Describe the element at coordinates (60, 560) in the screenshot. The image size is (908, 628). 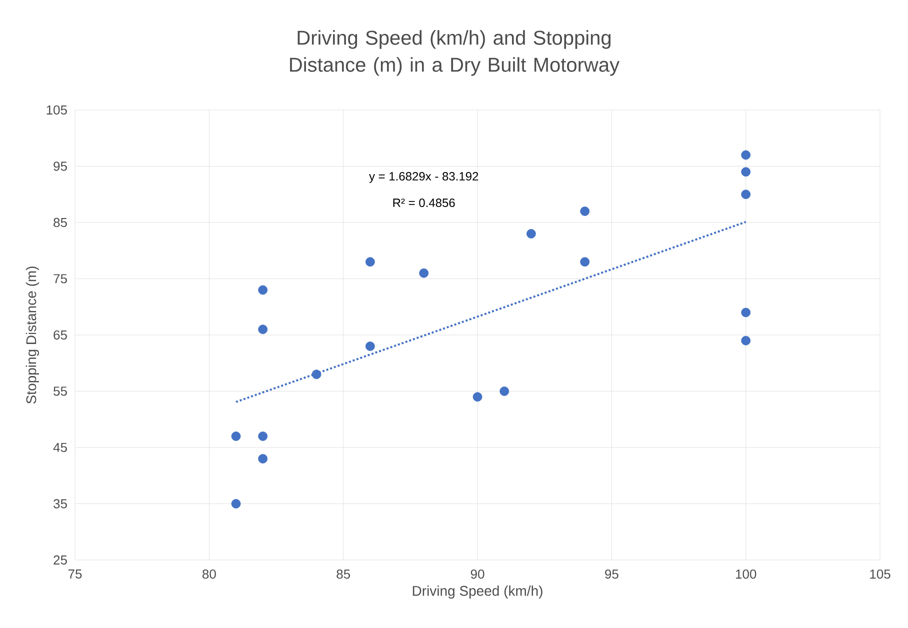
I see `y-tick-label: 25` at that location.